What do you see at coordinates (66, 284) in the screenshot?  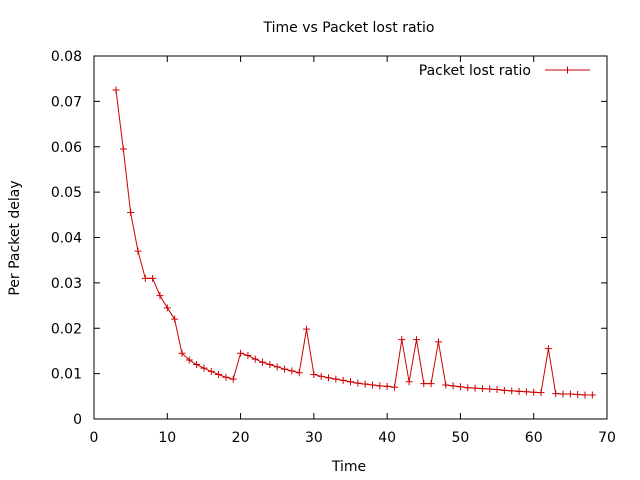 I see `y-tick-label: 0.03` at bounding box center [66, 284].